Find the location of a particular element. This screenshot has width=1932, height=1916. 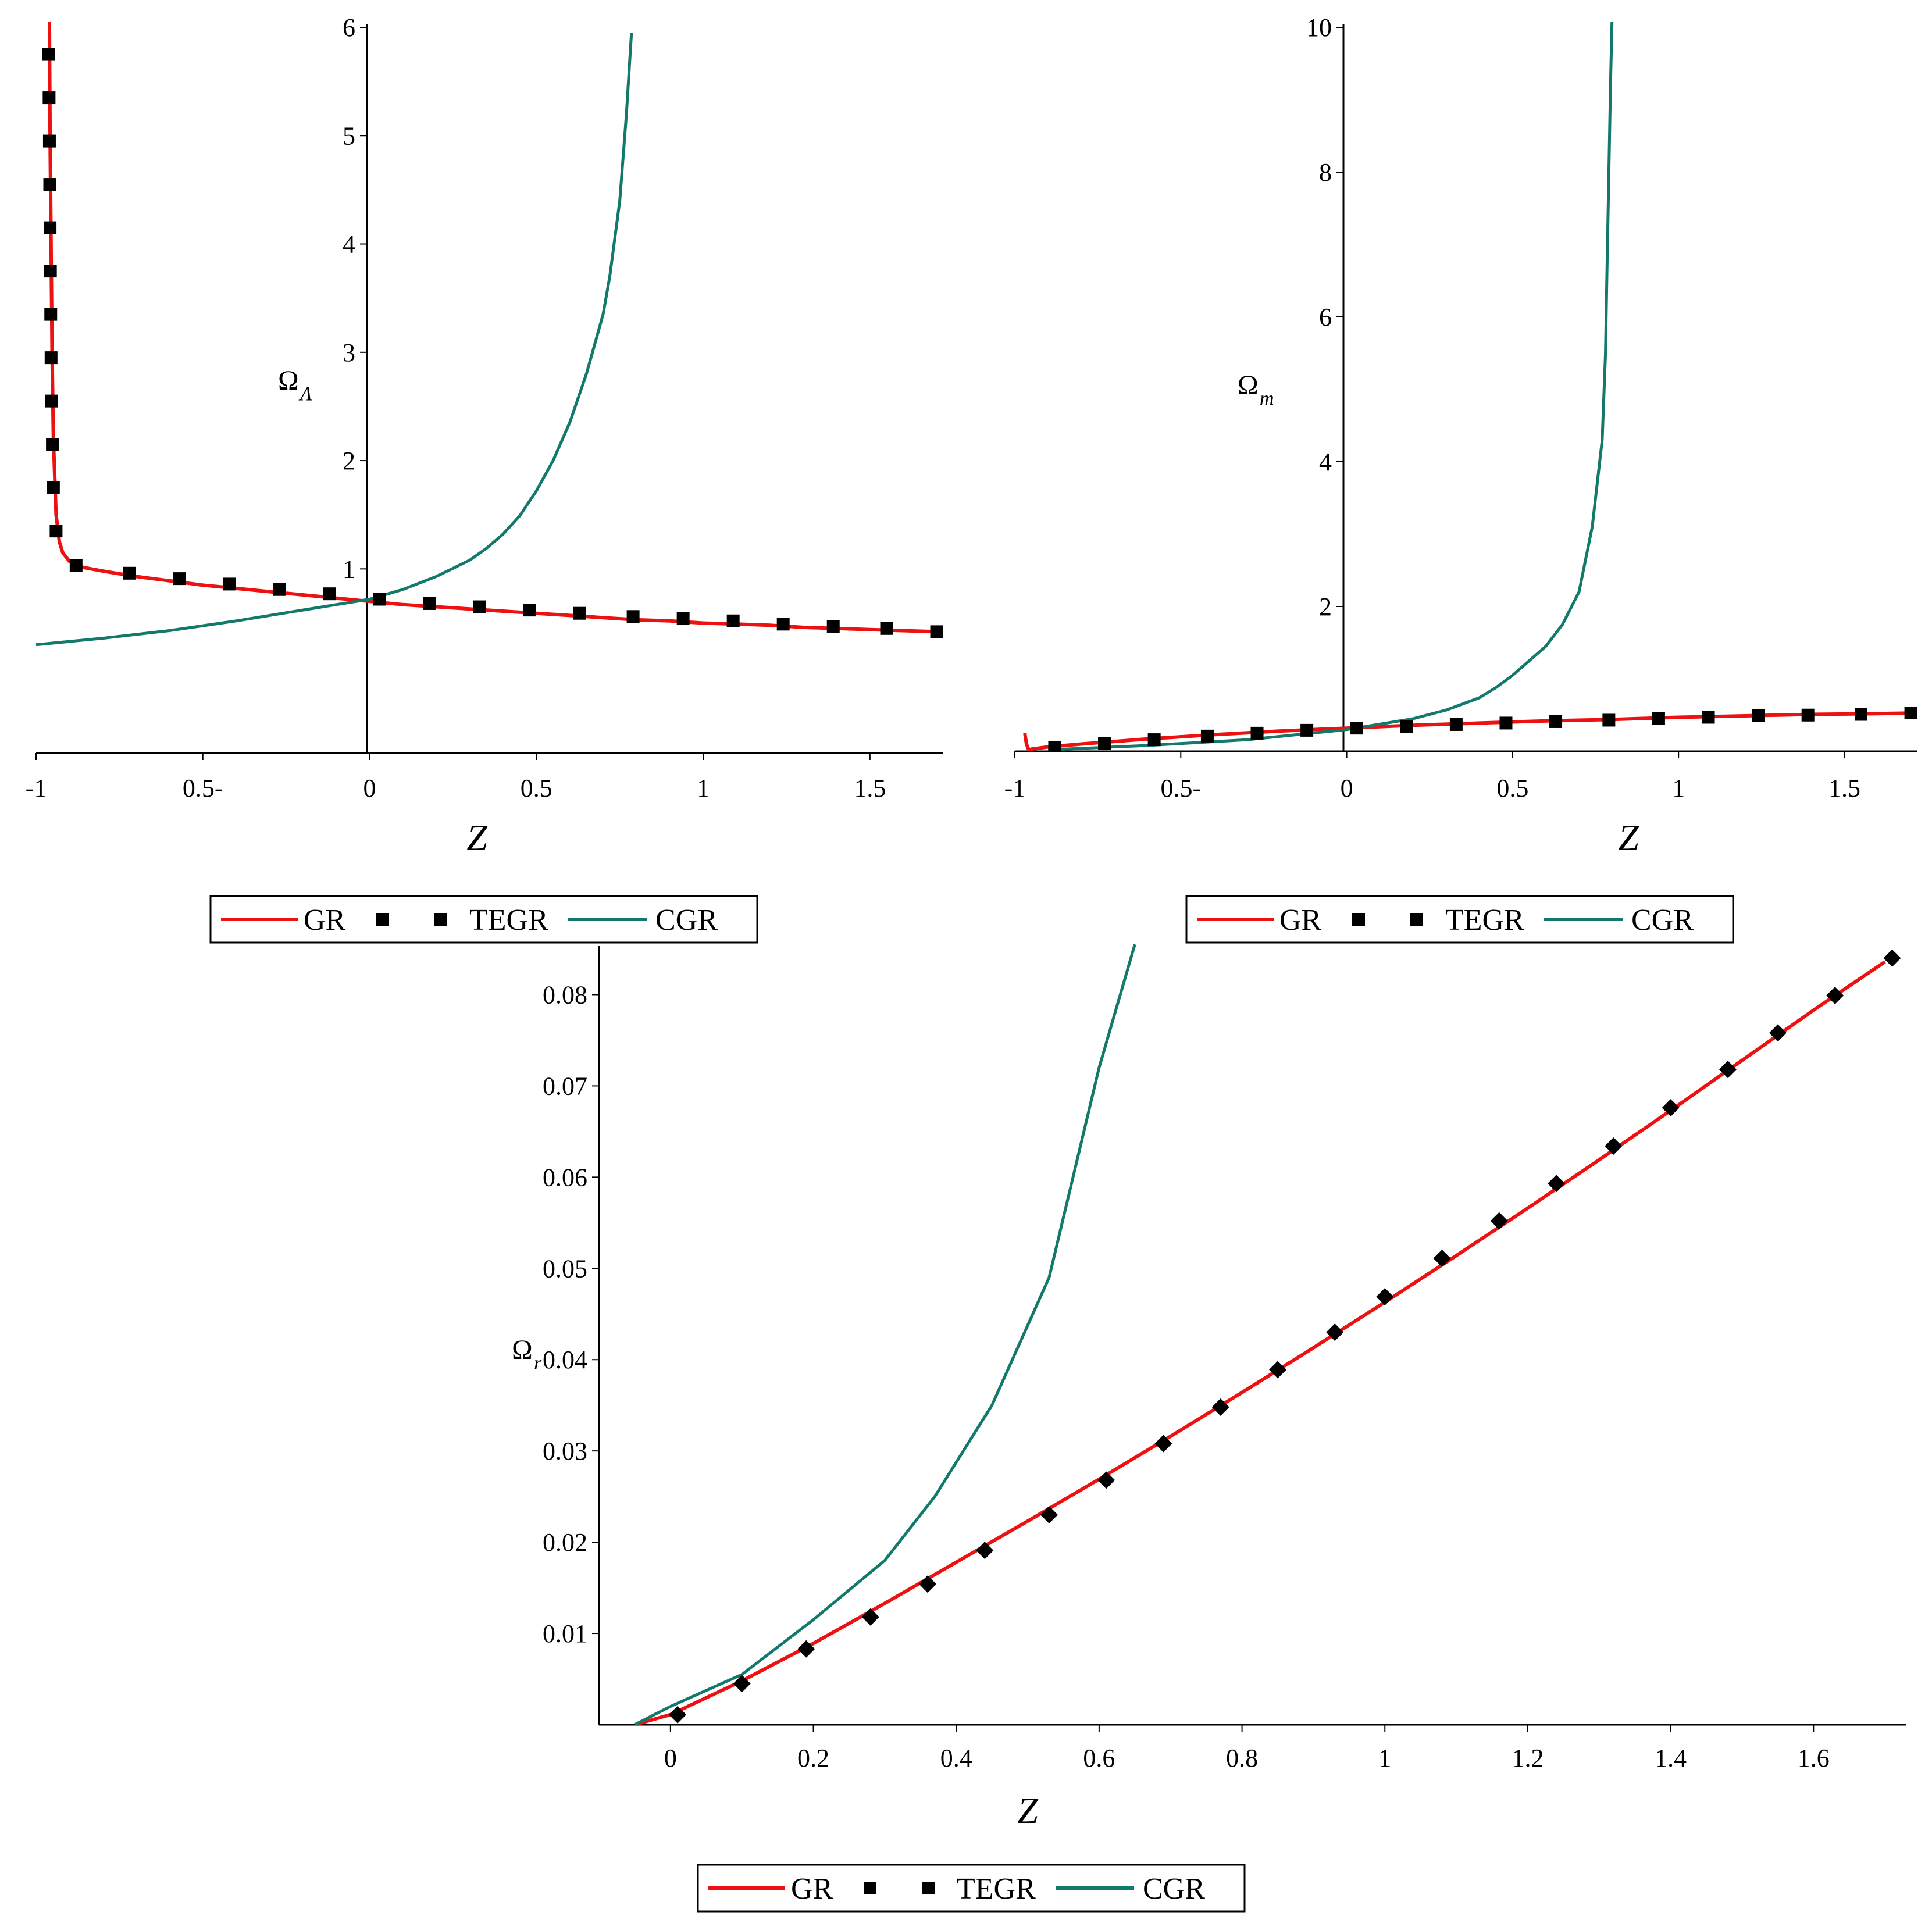

x-tick-label: 0.8 is located at coordinates (1242, 1758).